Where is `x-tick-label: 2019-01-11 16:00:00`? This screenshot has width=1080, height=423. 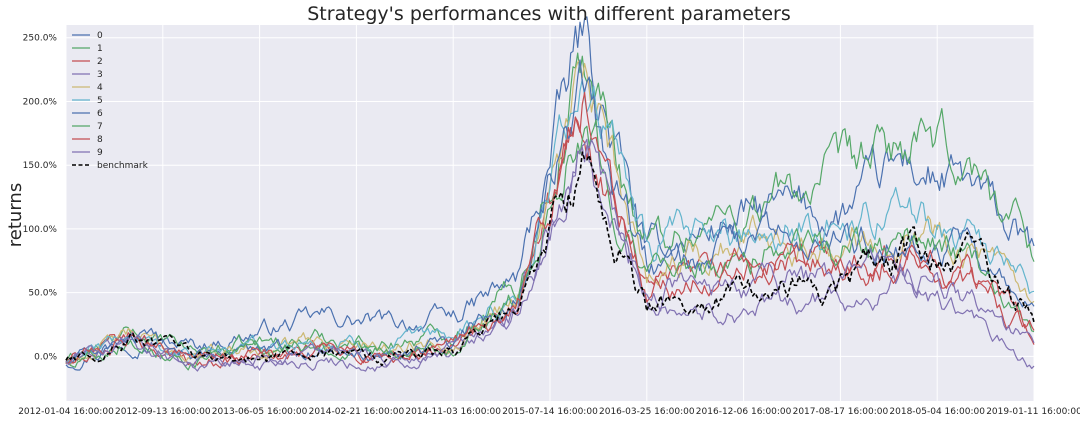
x-tick-label: 2019-01-11 16:00:00 is located at coordinates (1033, 412).